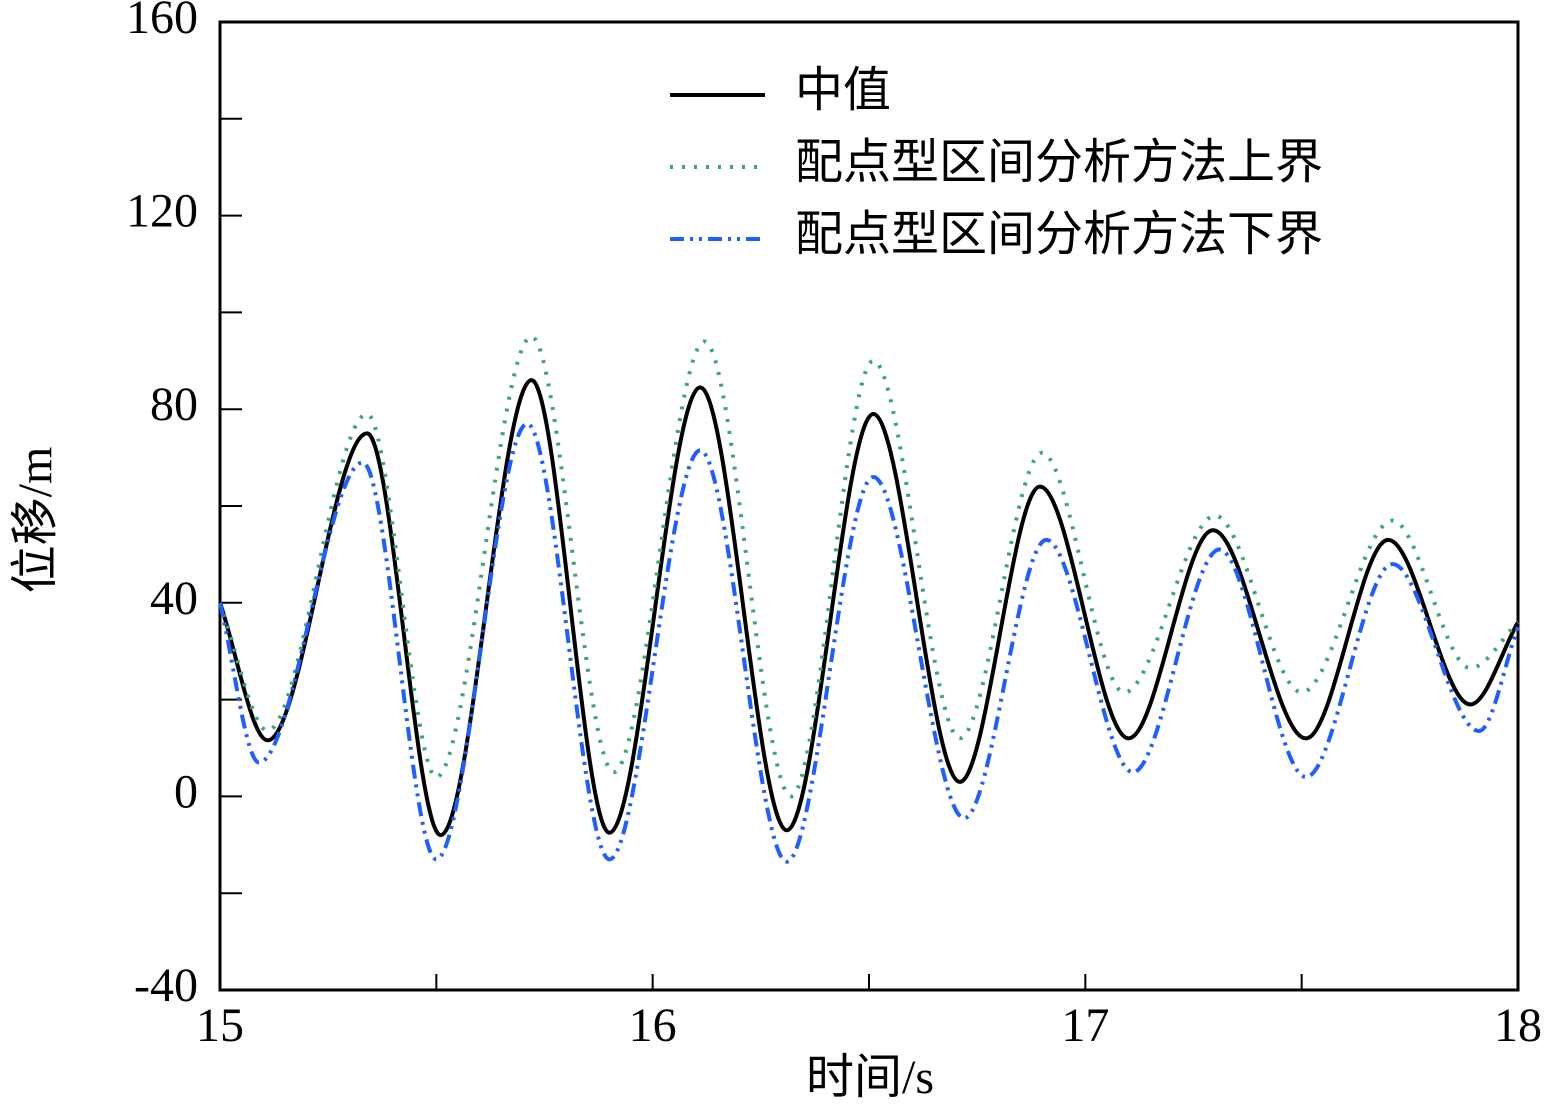  Describe the element at coordinates (166, 985) in the screenshot. I see `y-tick-label: -40` at that location.